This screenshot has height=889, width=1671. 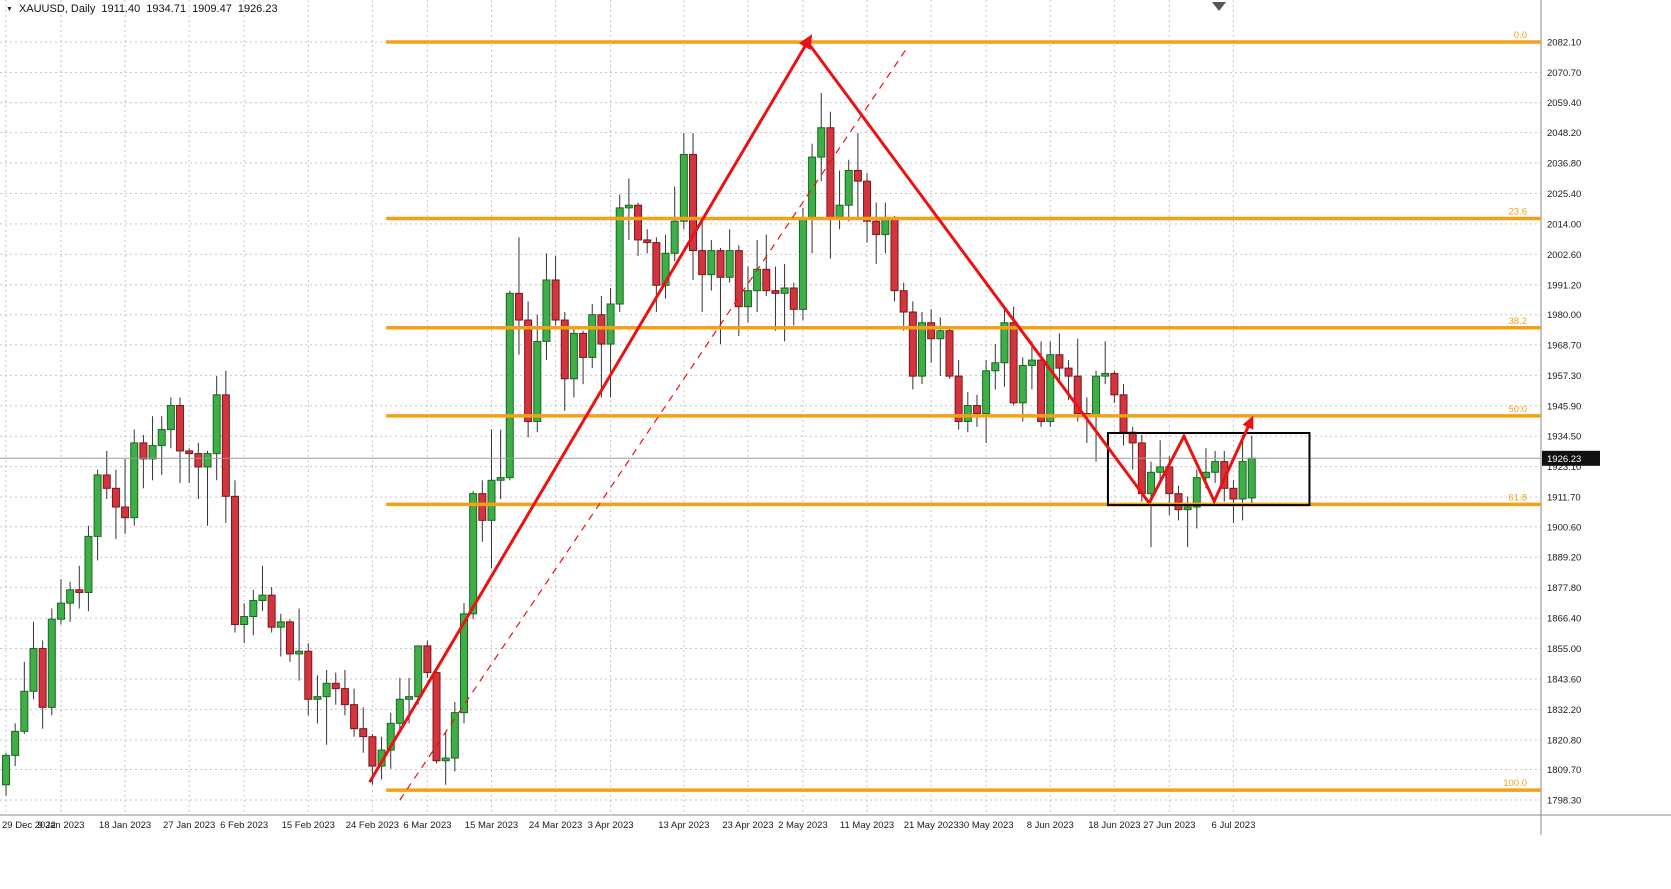 What do you see at coordinates (29, 825) in the screenshot?
I see `date-tick-label: 29 Dec 2022` at bounding box center [29, 825].